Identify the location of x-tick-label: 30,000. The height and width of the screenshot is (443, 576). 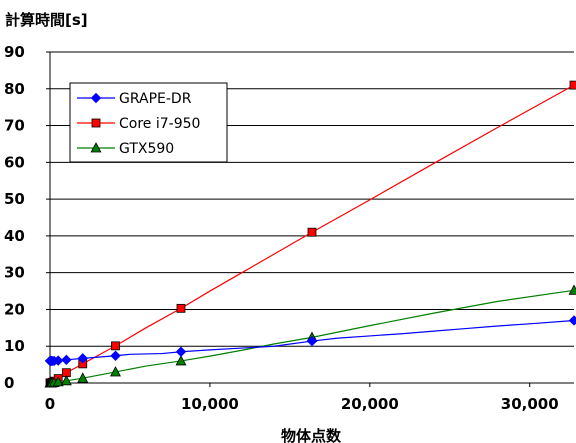
(530, 404).